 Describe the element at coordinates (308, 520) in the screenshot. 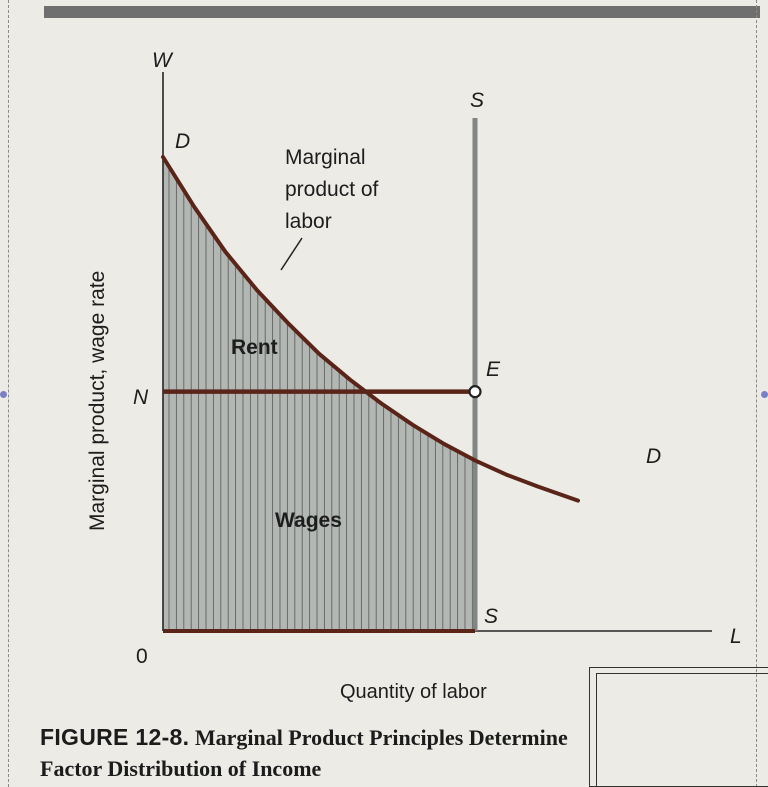

I see `region-label-wages: Wages` at that location.